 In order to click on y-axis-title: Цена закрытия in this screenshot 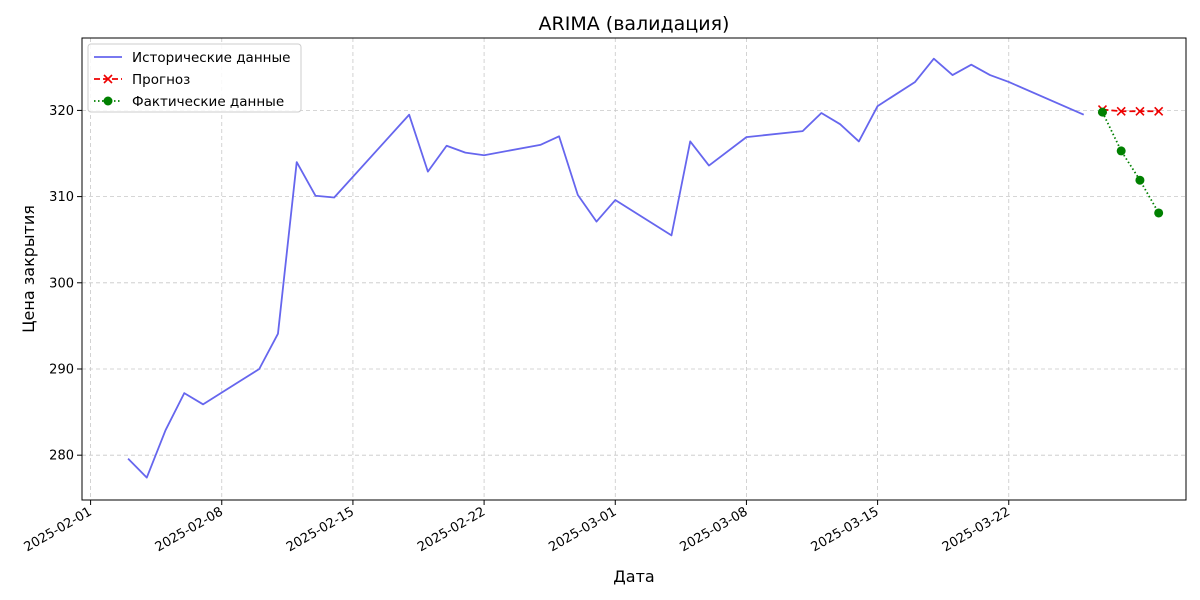, I will do `click(28, 269)`.